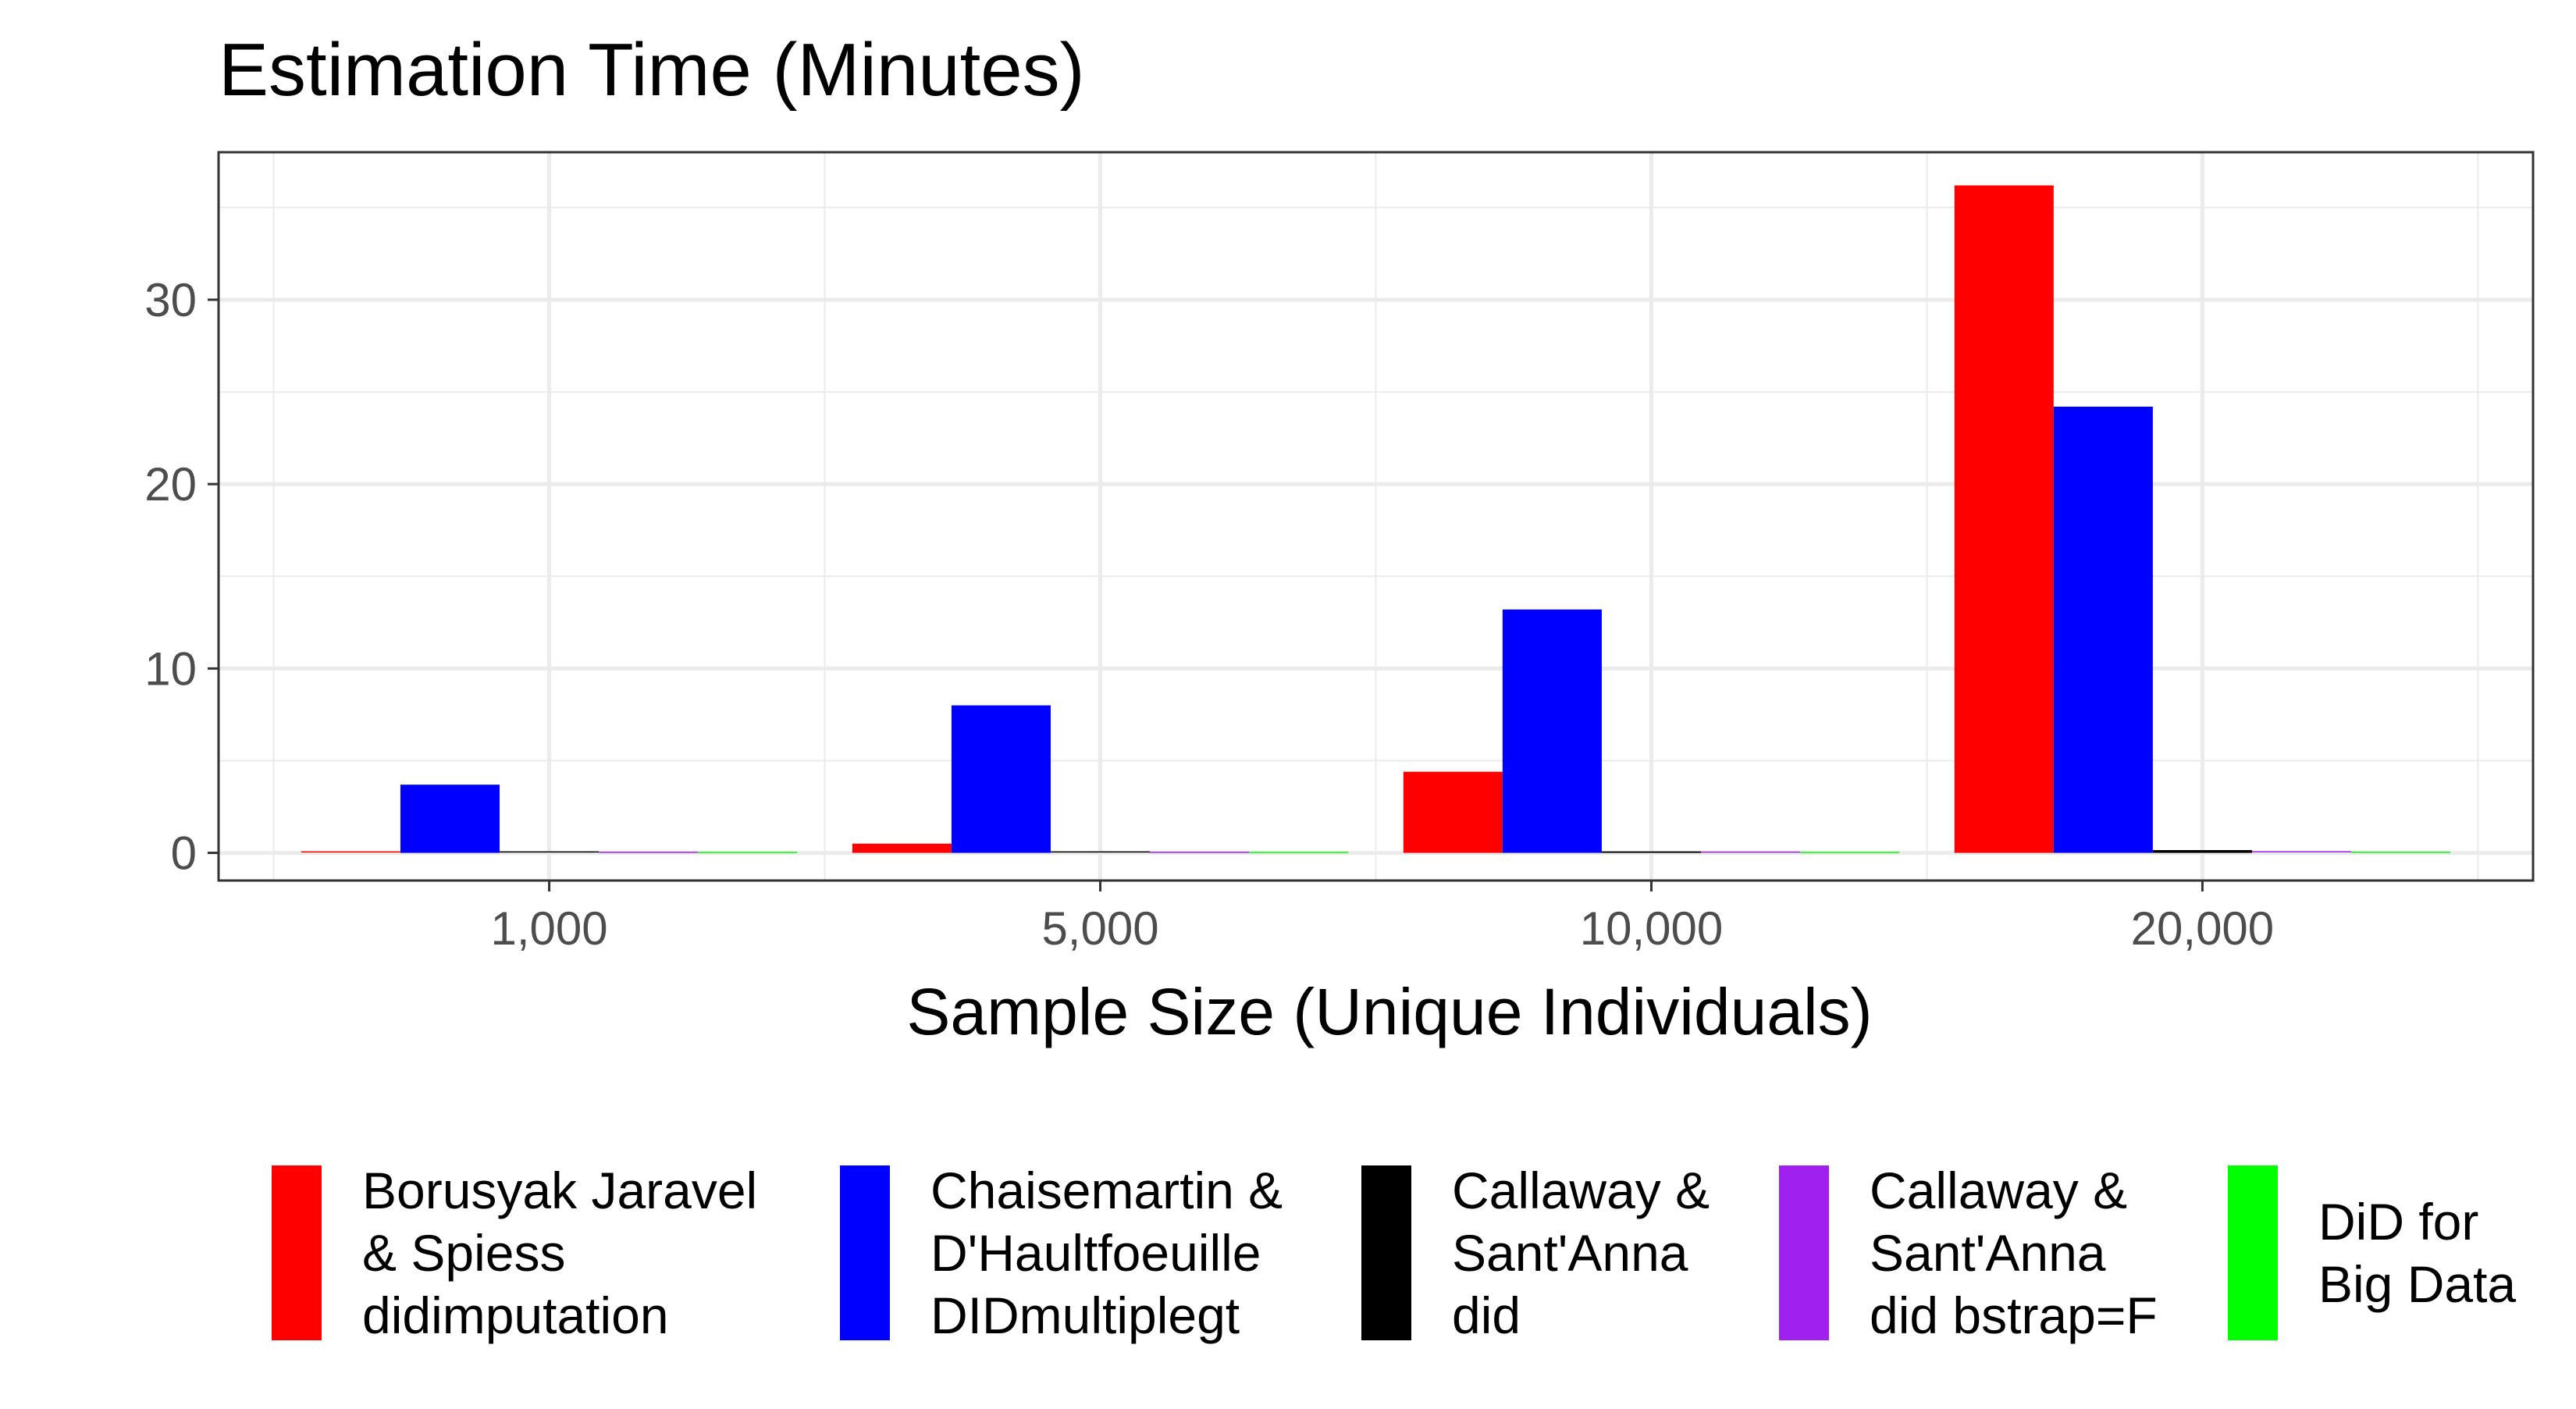  I want to click on legend-label-line: Chaisemartin &, so click(1106, 1190).